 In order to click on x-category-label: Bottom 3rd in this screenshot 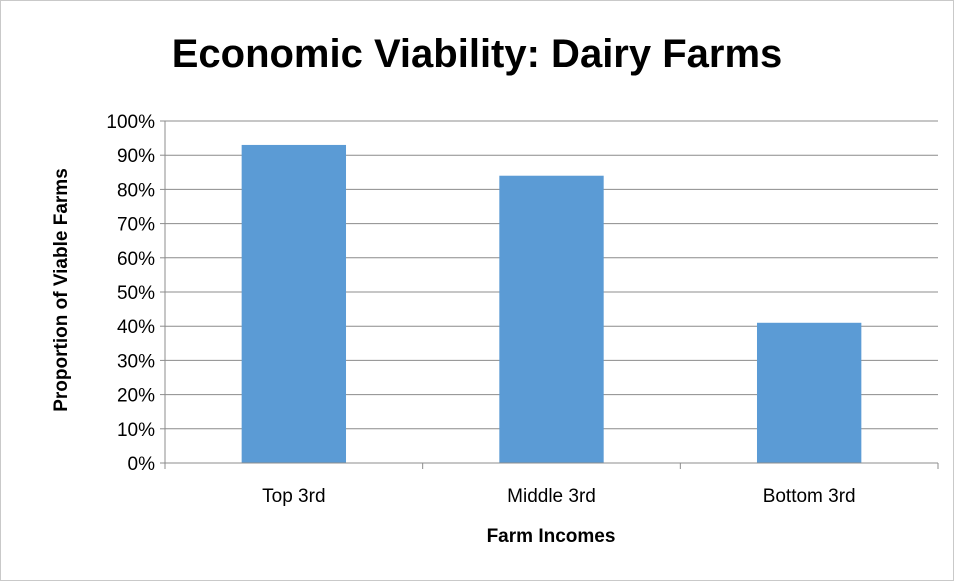, I will do `click(809, 496)`.